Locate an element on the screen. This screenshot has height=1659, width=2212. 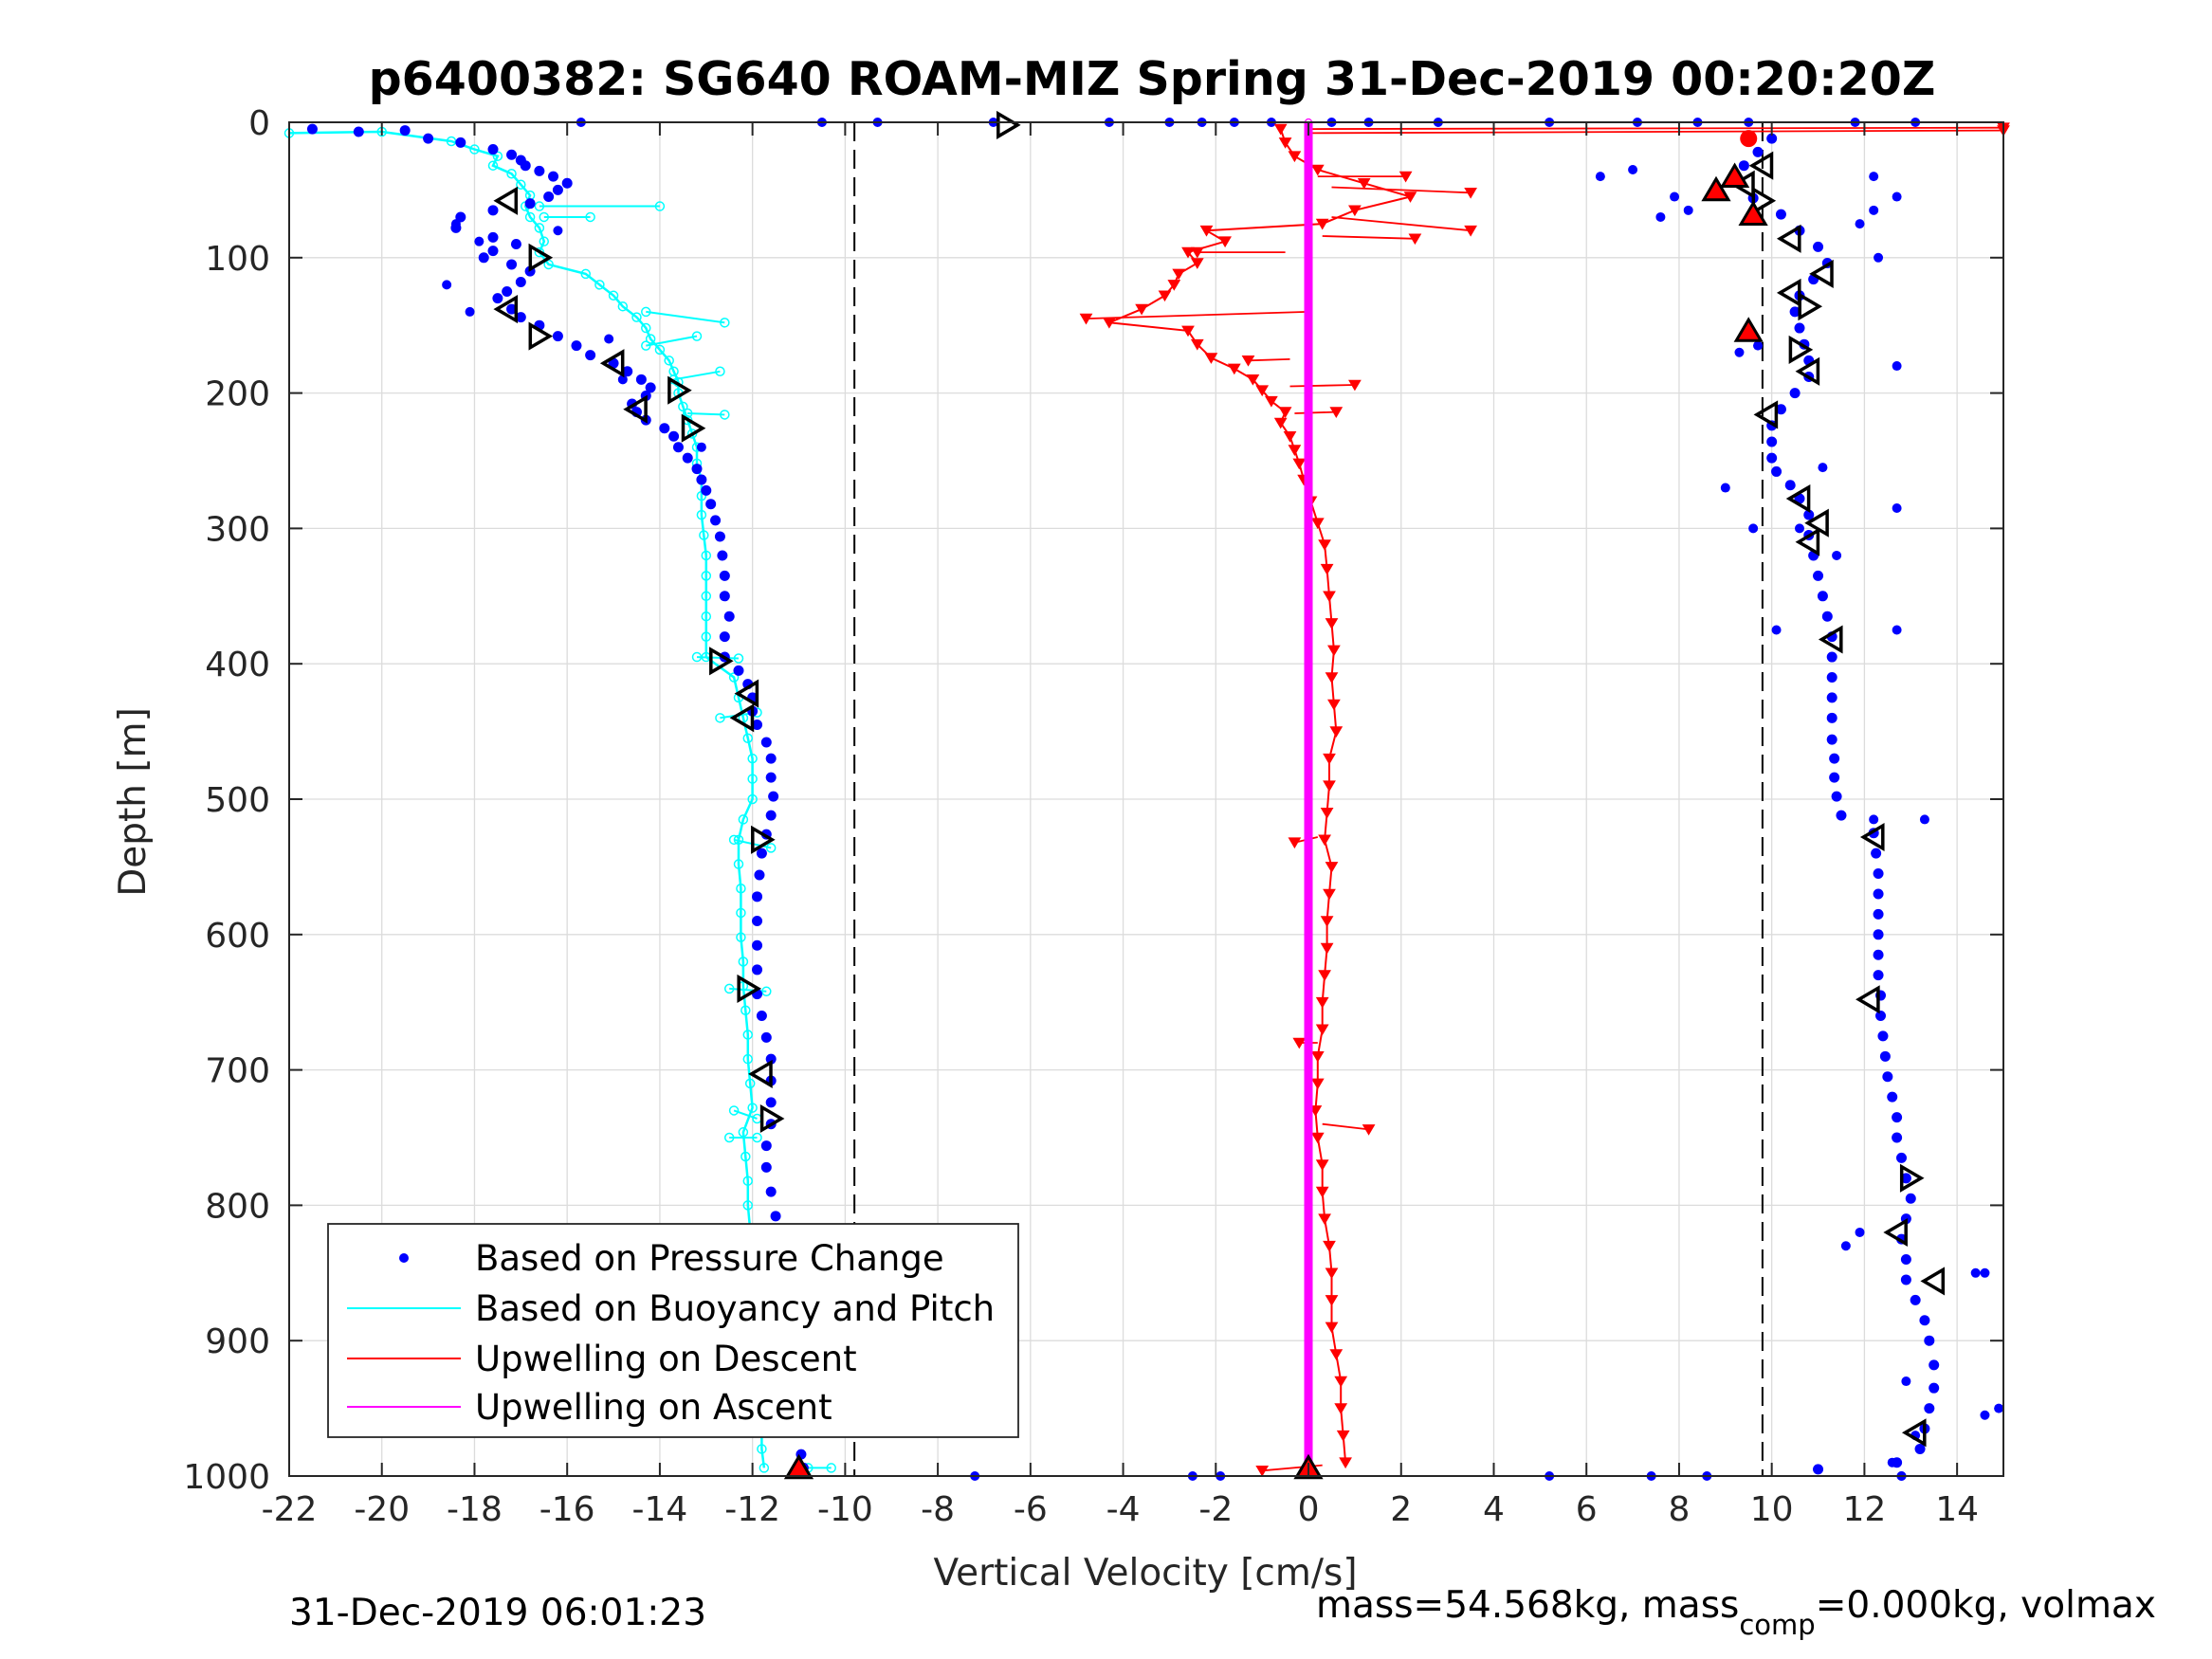
x-tick-label: -10 is located at coordinates (845, 1509).